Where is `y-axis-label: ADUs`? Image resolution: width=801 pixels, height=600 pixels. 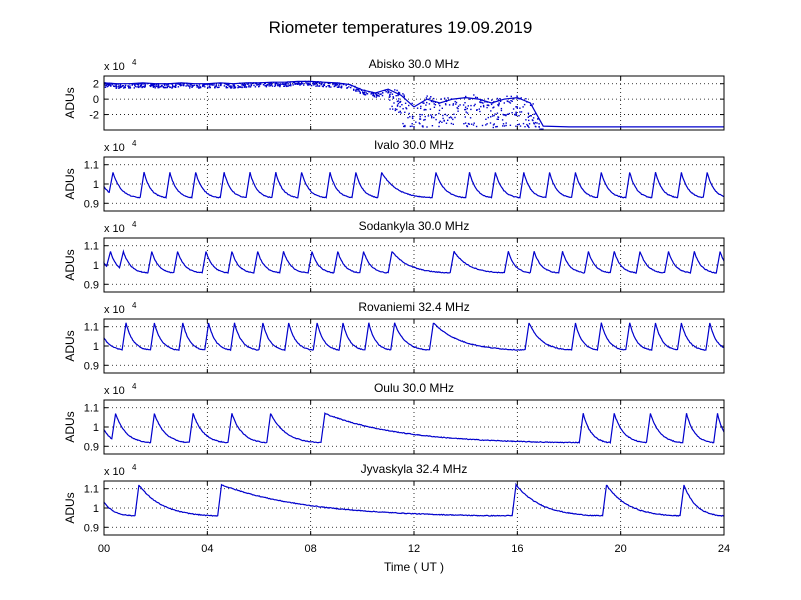
y-axis-label: ADUs is located at coordinates (70, 102).